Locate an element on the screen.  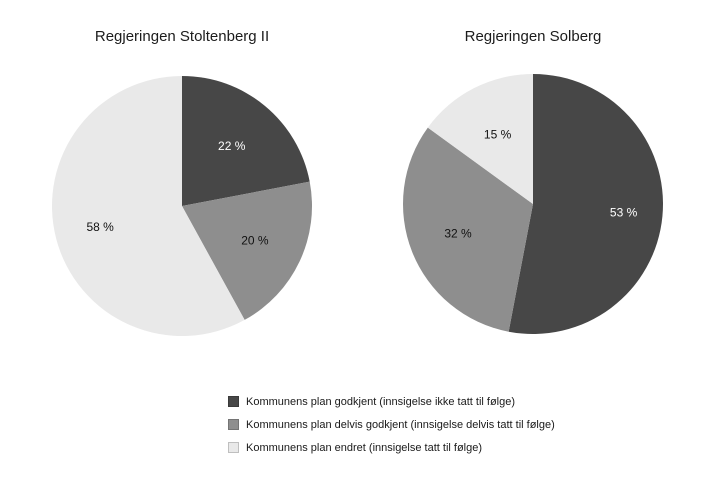
chart-title-stoltenberg: Regjeringen Stoltenberg II is located at coordinates (182, 36).